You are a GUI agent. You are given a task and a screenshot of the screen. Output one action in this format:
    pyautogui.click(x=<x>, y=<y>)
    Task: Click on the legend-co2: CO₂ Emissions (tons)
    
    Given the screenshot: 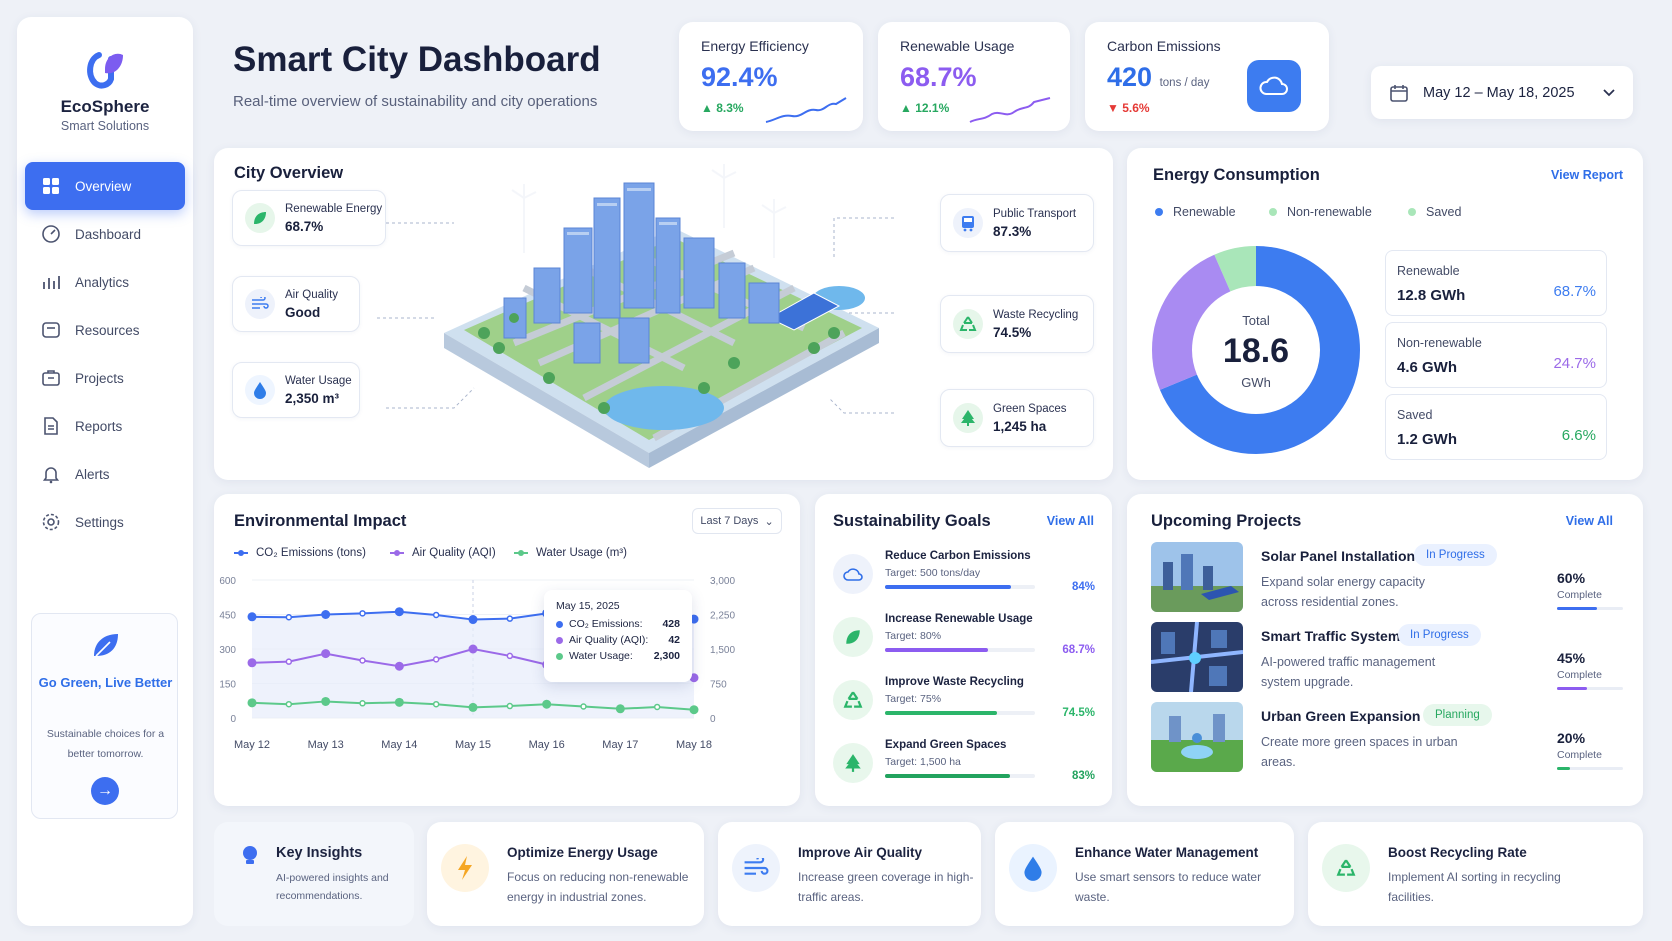 What is the action you would take?
    pyautogui.click(x=300, y=553)
    